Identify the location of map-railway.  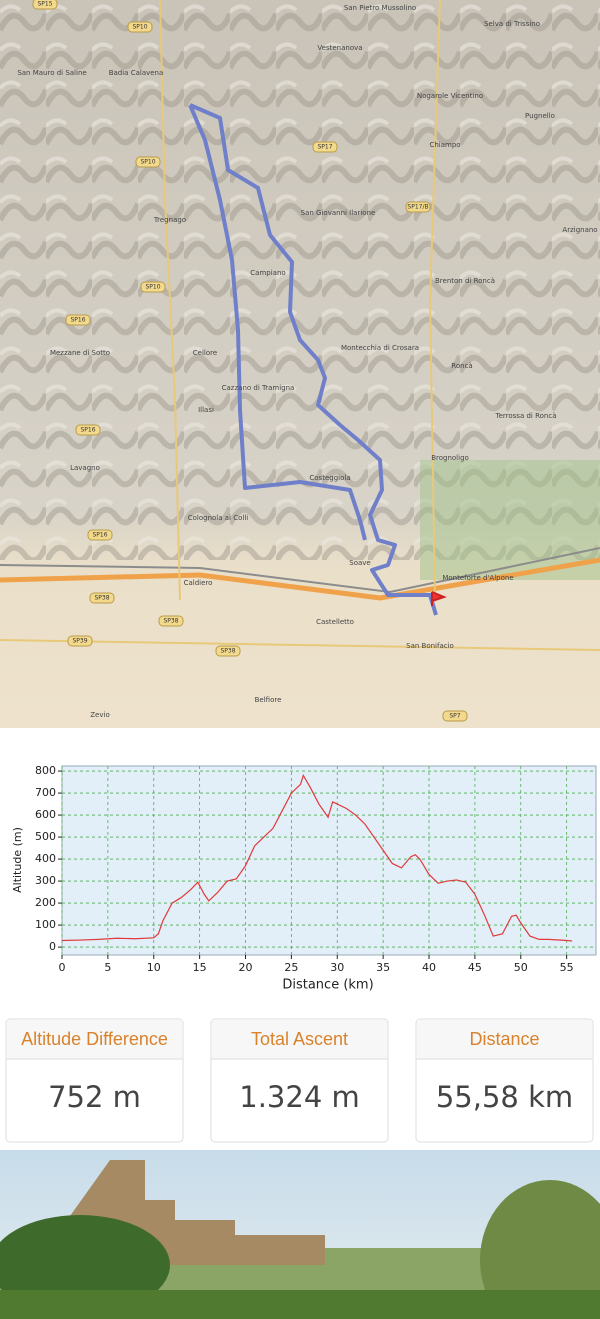
(300, 570).